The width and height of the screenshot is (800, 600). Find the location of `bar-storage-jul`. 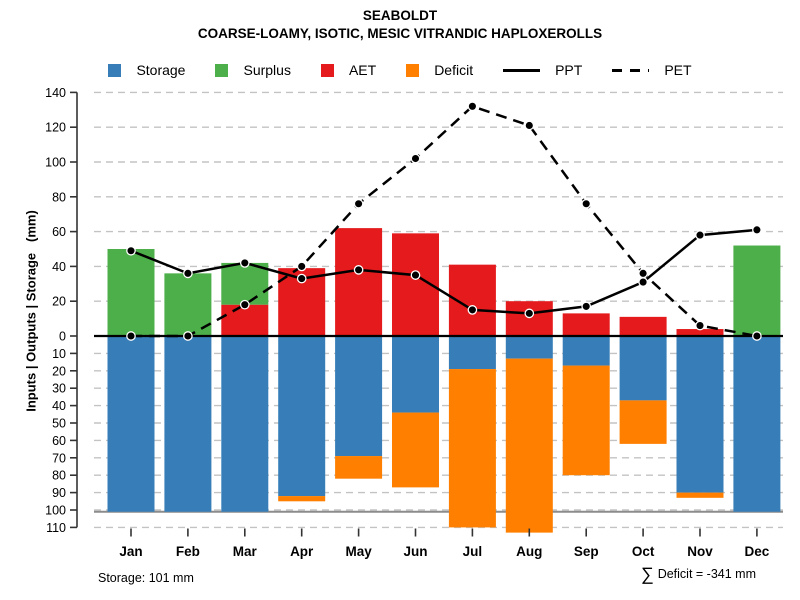

bar-storage-jul is located at coordinates (472, 353).